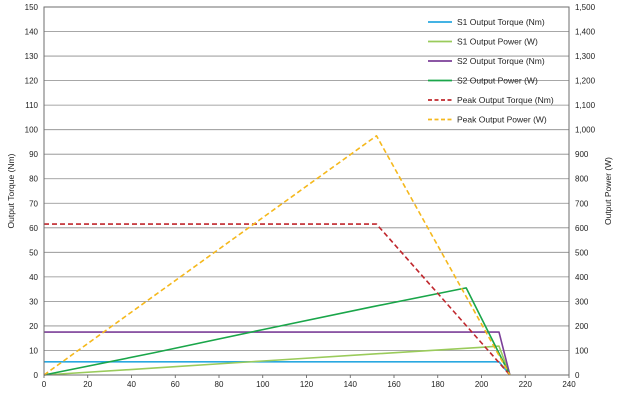 This screenshot has height=396, width=621. I want to click on y-left-tick-label: 20, so click(33, 326).